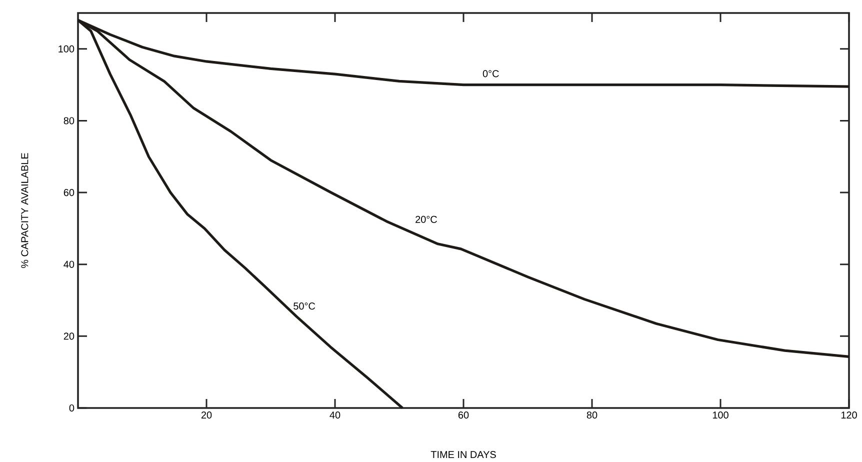 The width and height of the screenshot is (862, 462). I want to click on series-label: 0°C, so click(490, 74).